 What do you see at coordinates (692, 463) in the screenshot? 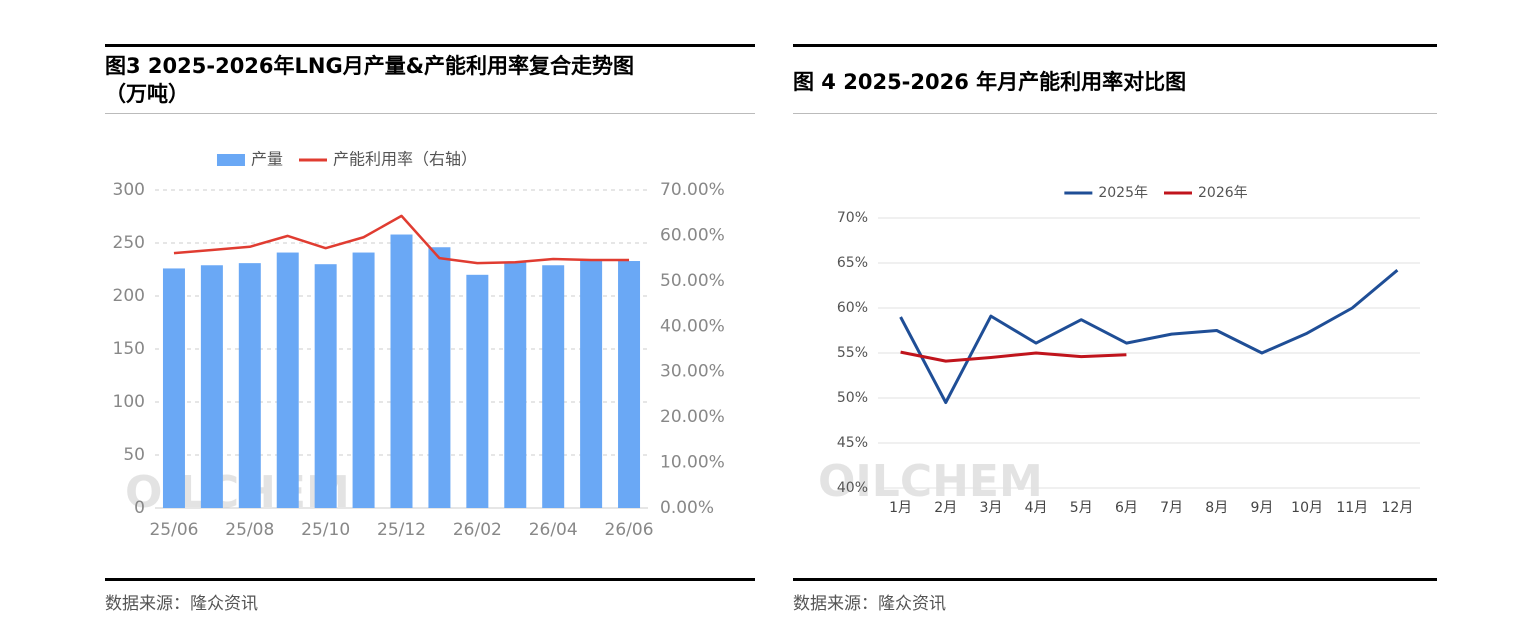
I see `y2-tick-label: 10.00%` at bounding box center [692, 463].